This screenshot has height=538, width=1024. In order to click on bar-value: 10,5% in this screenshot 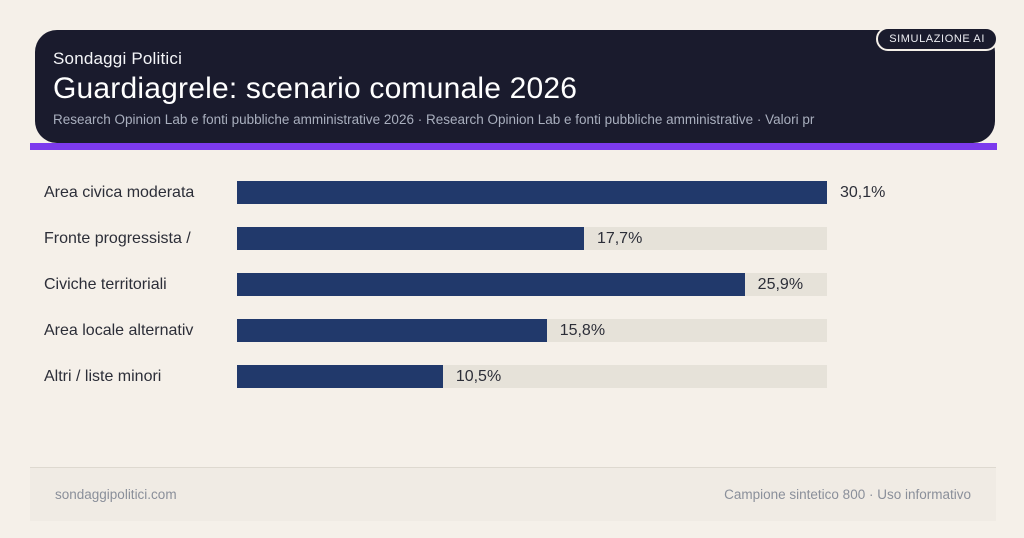, I will do `click(478, 376)`.